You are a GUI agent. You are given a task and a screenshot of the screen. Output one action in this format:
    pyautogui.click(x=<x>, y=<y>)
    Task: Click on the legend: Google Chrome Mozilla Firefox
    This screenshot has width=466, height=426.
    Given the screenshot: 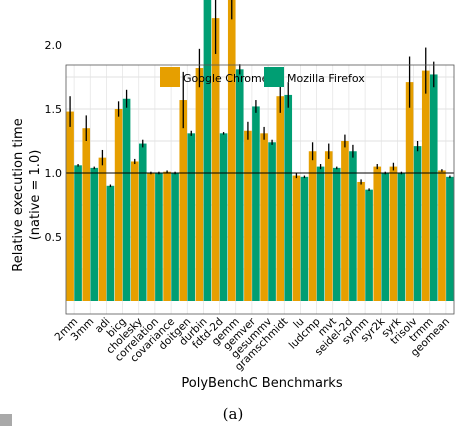 What is the action you would take?
    pyautogui.click(x=262, y=77)
    